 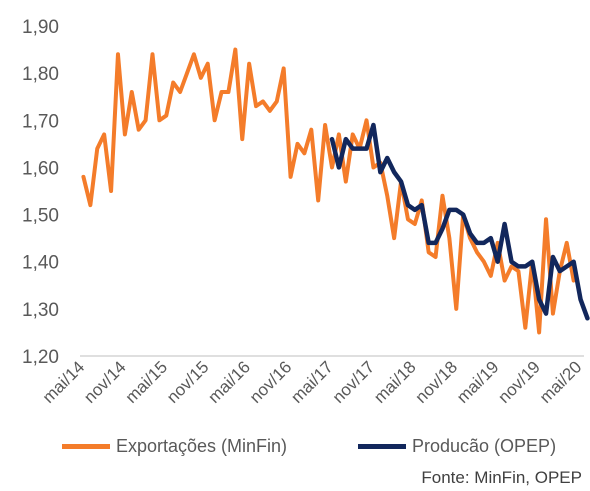 I want to click on x-tick-label: mai/17, so click(x=312, y=382).